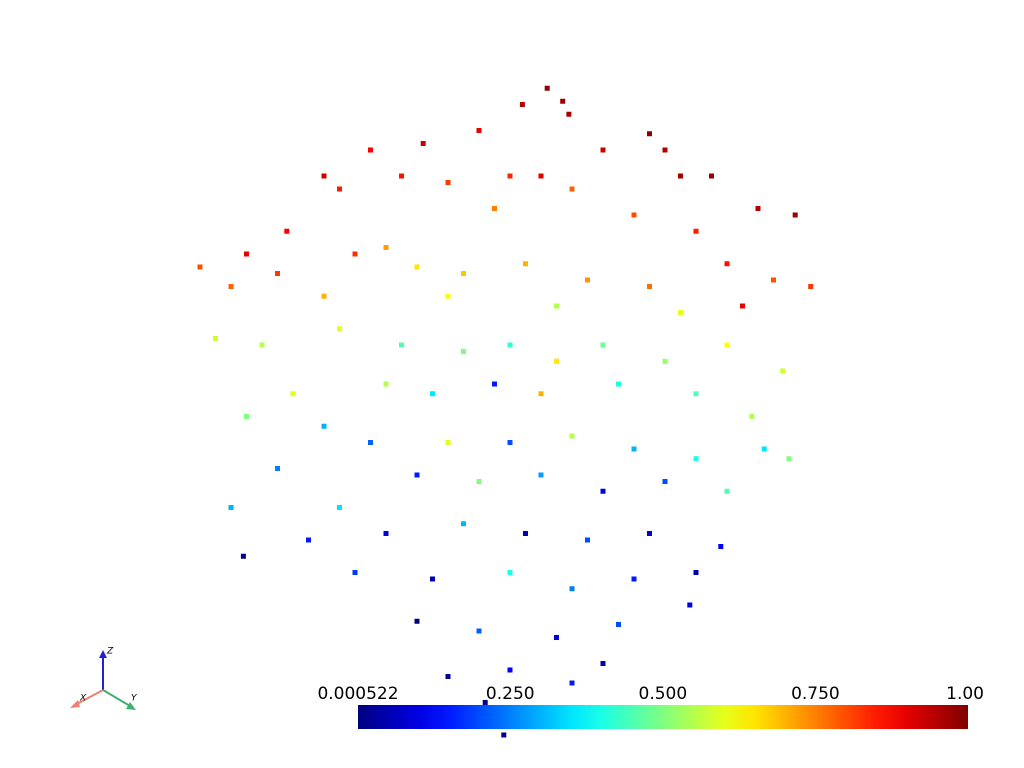 The image size is (1024, 768). I want to click on z-arrow, so click(103, 654).